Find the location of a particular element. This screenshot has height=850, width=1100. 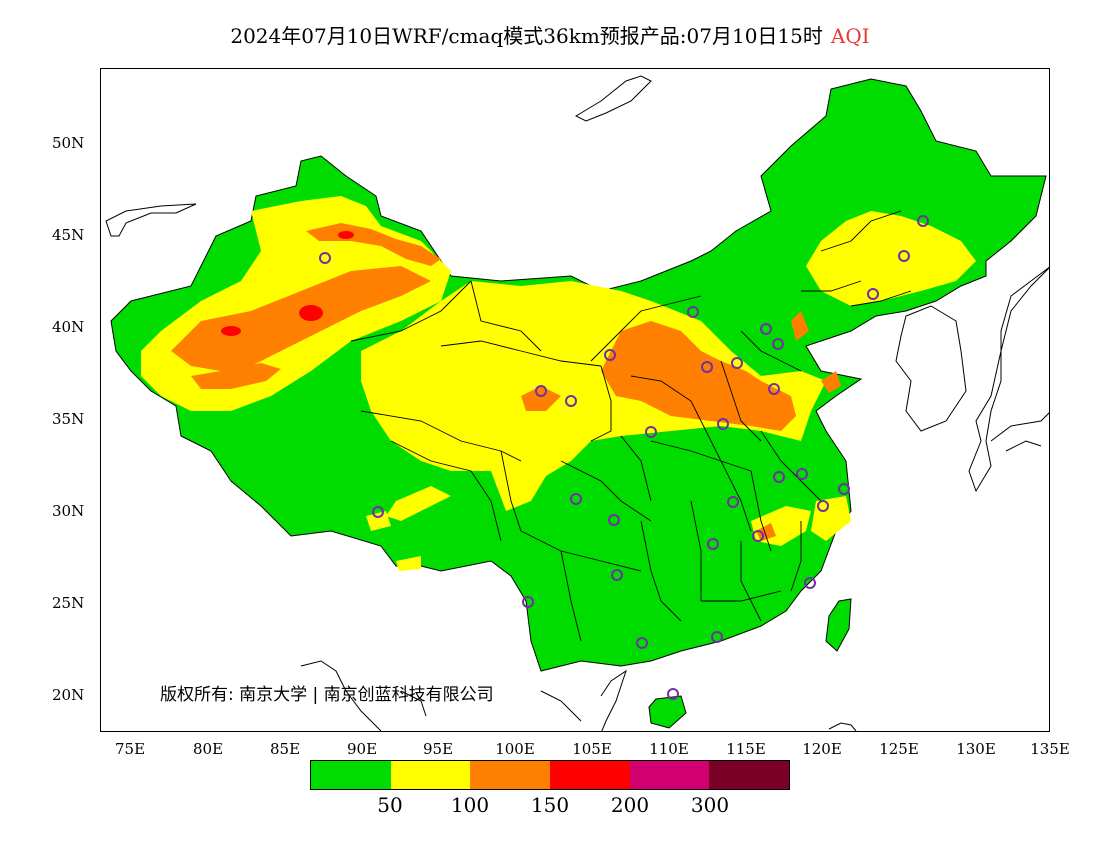

lat-label-25n: 25N is located at coordinates (68, 603).